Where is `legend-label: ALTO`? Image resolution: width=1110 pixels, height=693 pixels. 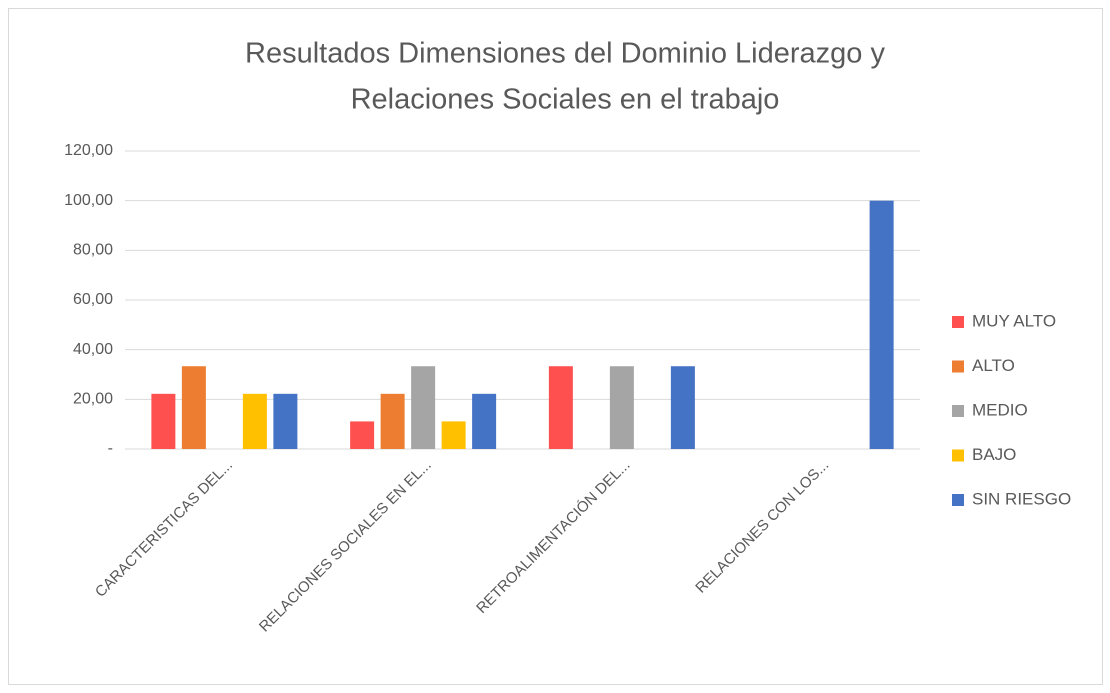
legend-label: ALTO is located at coordinates (993, 365).